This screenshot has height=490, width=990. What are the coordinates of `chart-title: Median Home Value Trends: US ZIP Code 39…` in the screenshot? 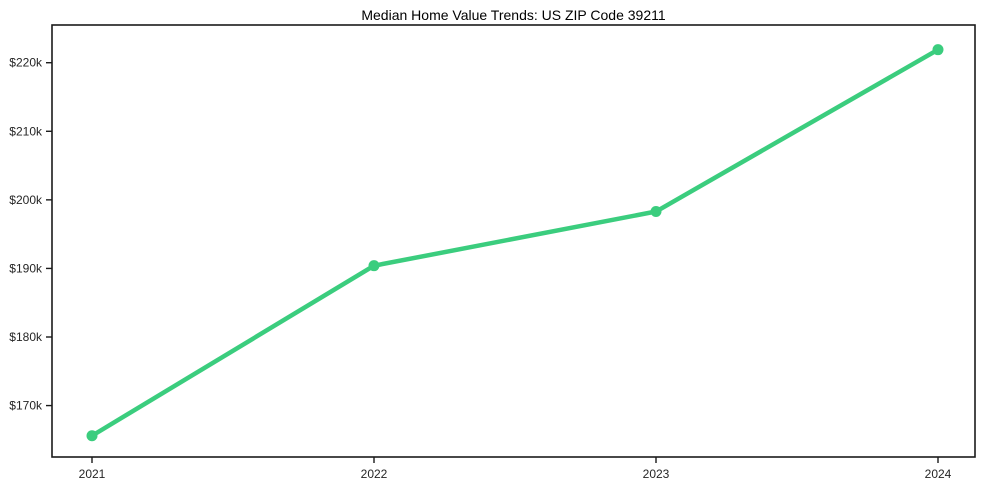 It's located at (513, 15).